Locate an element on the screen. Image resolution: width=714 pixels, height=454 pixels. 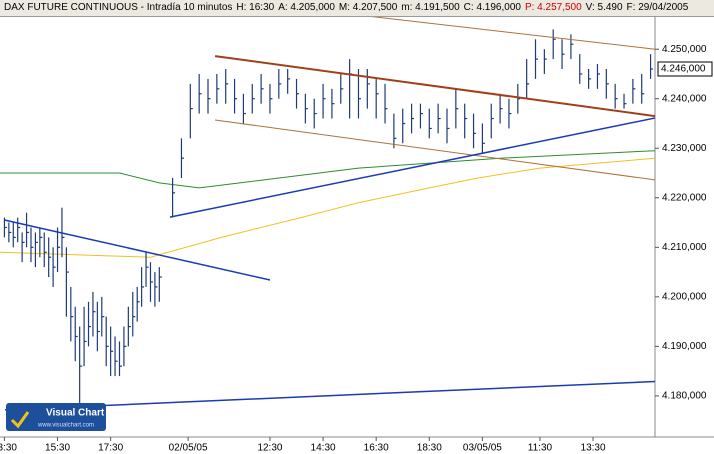
y-tick-label: 4.200,000 is located at coordinates (684, 296).